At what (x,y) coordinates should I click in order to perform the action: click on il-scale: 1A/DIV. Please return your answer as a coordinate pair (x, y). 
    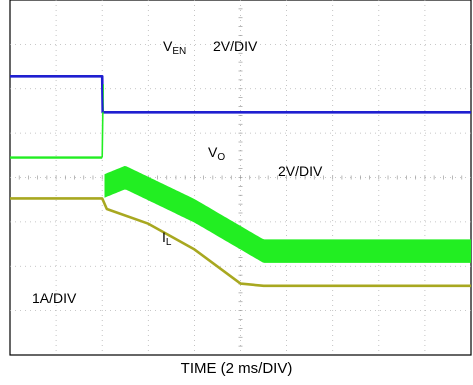
    Looking at the image, I should click on (54, 298).